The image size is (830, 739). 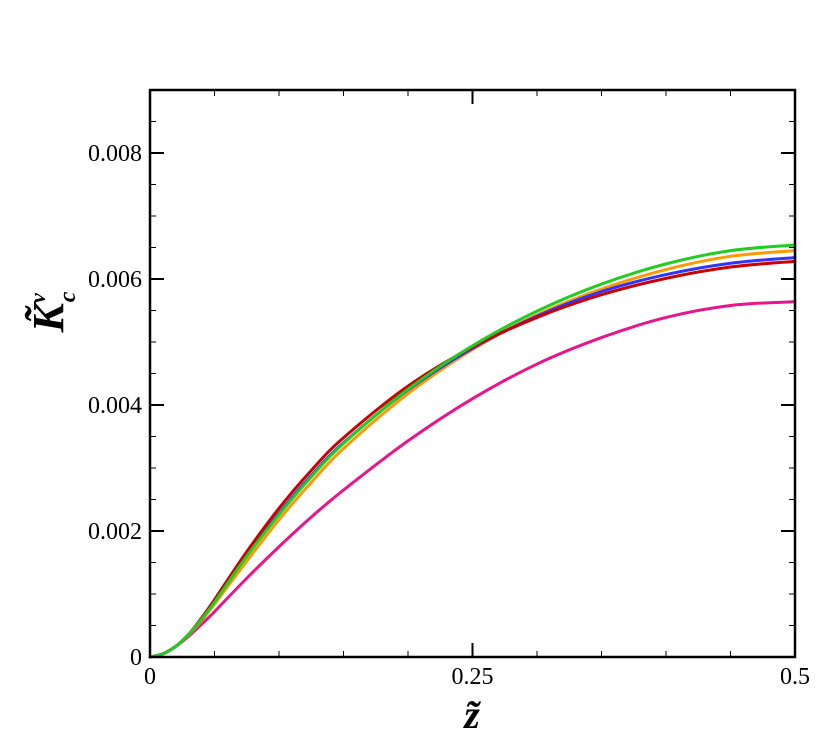 I want to click on y-tick-label: 0.006, so click(x=115, y=280).